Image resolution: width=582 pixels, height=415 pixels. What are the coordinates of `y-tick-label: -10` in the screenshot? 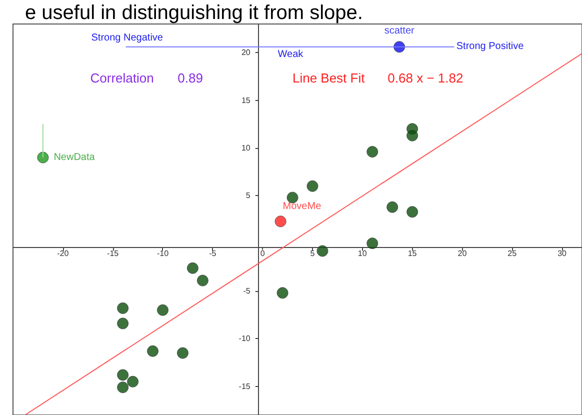 It's located at (244, 339).